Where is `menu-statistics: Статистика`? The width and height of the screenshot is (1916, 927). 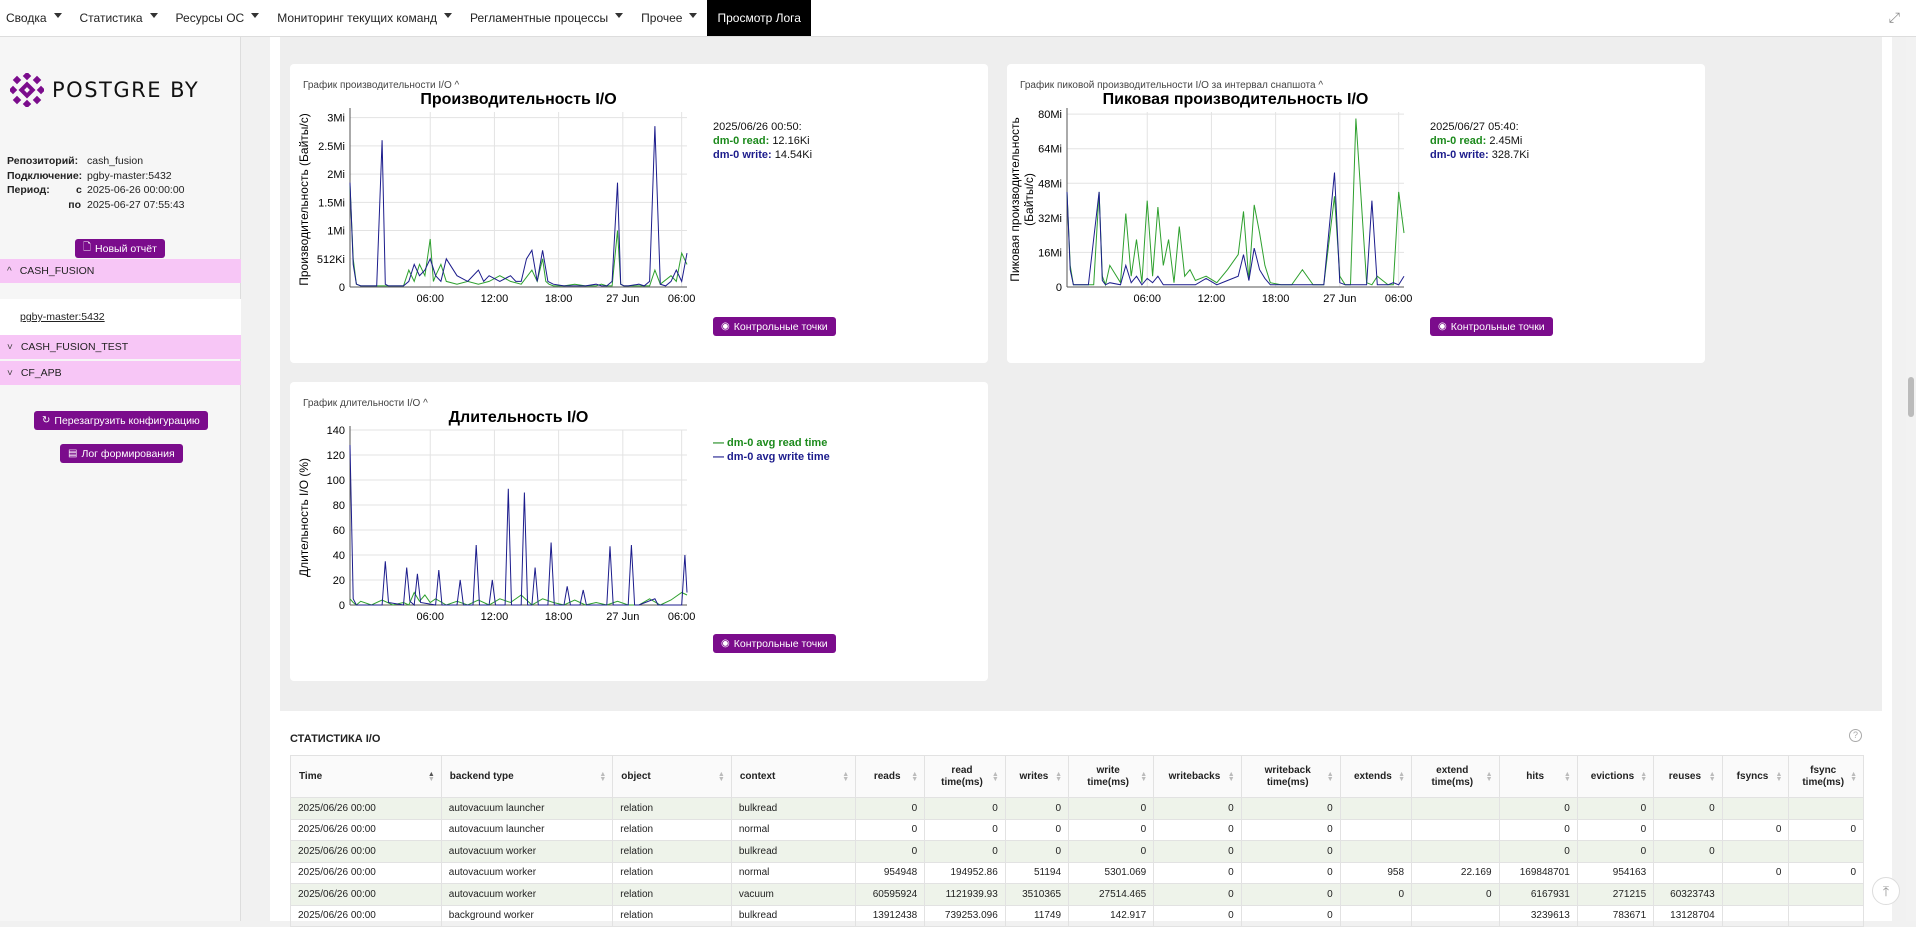
menu-statistics: Статистика is located at coordinates (119, 18).